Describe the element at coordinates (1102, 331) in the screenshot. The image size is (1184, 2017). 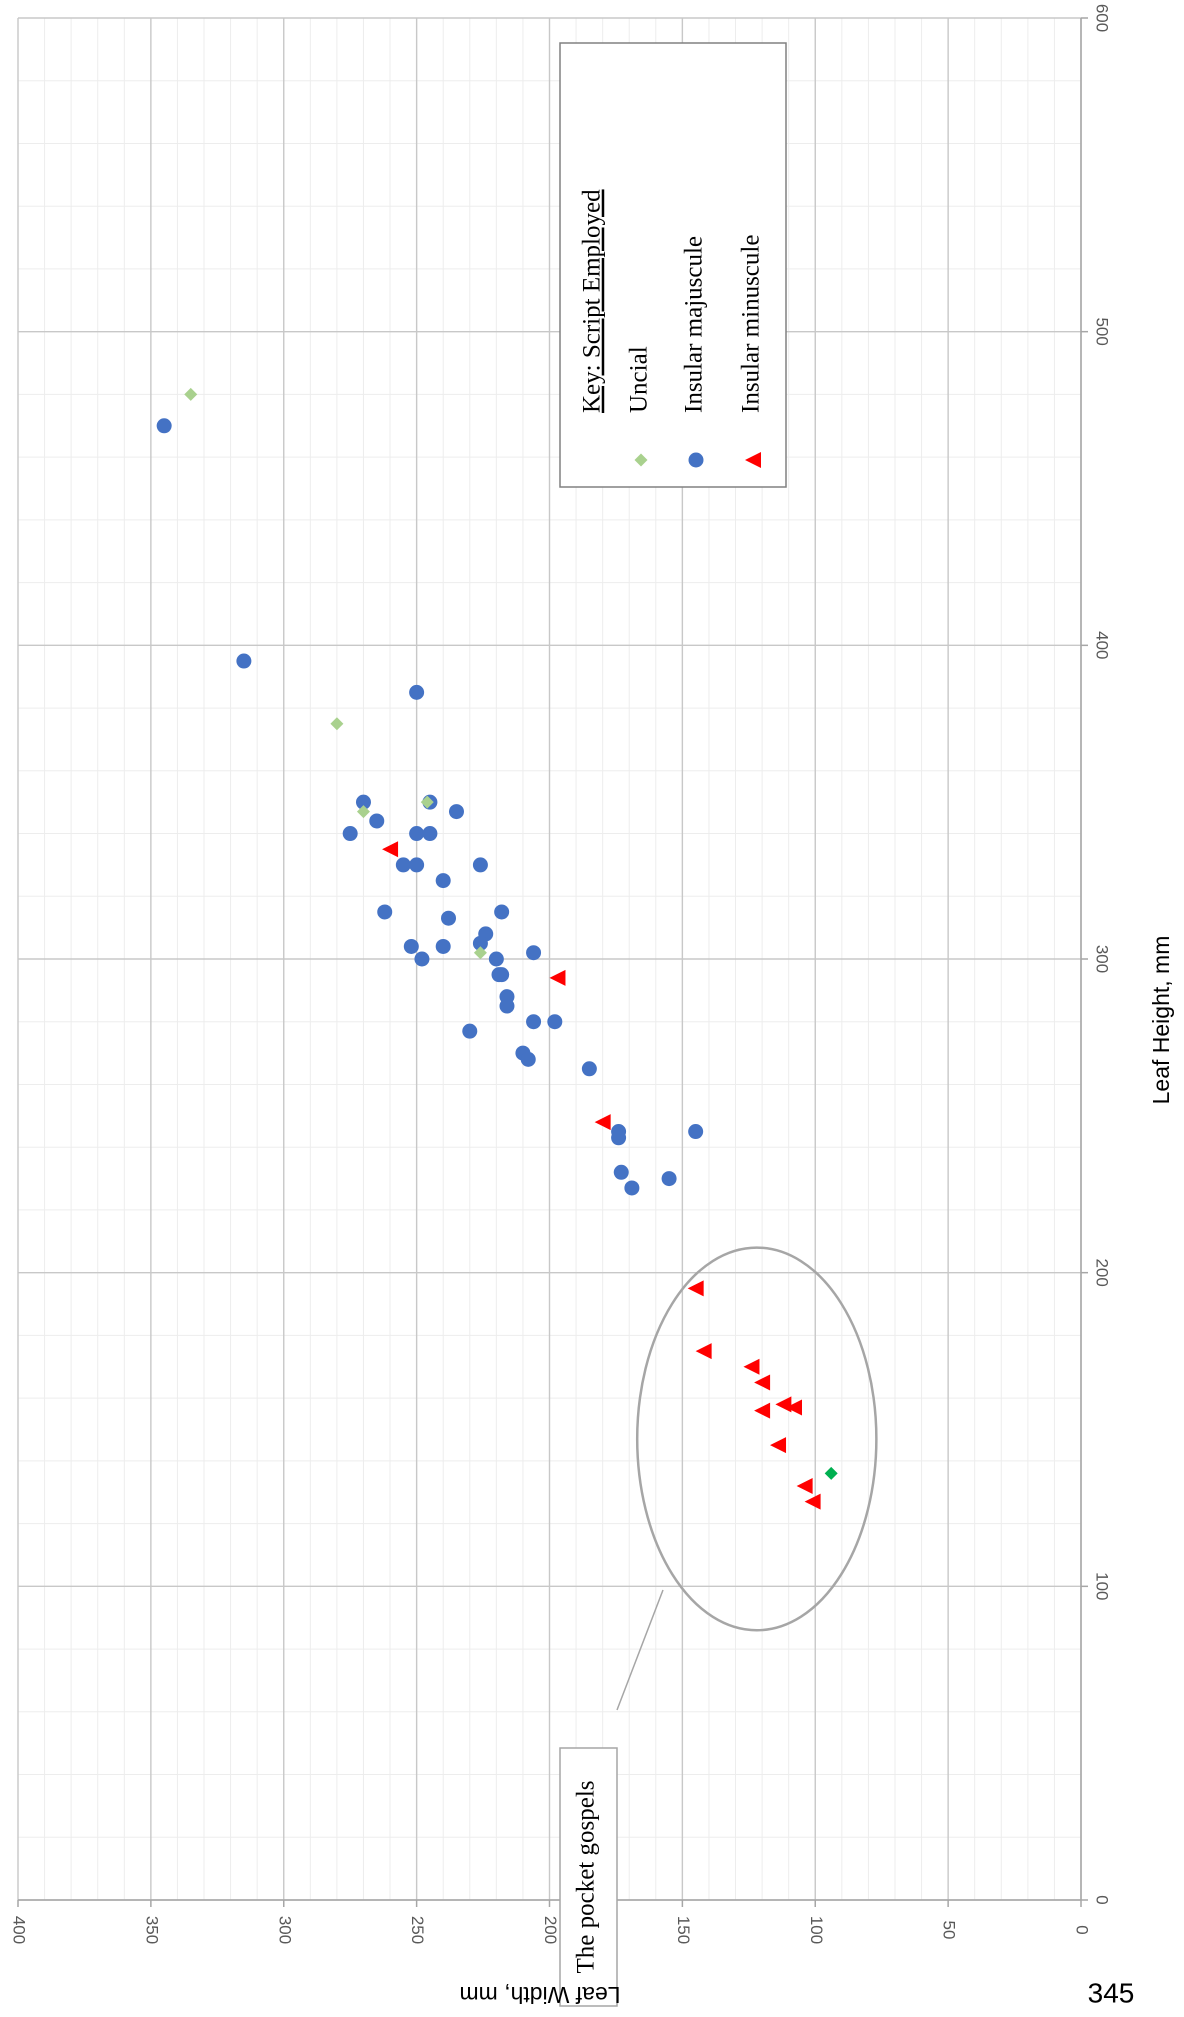
I see `height-tick-label: 500` at that location.